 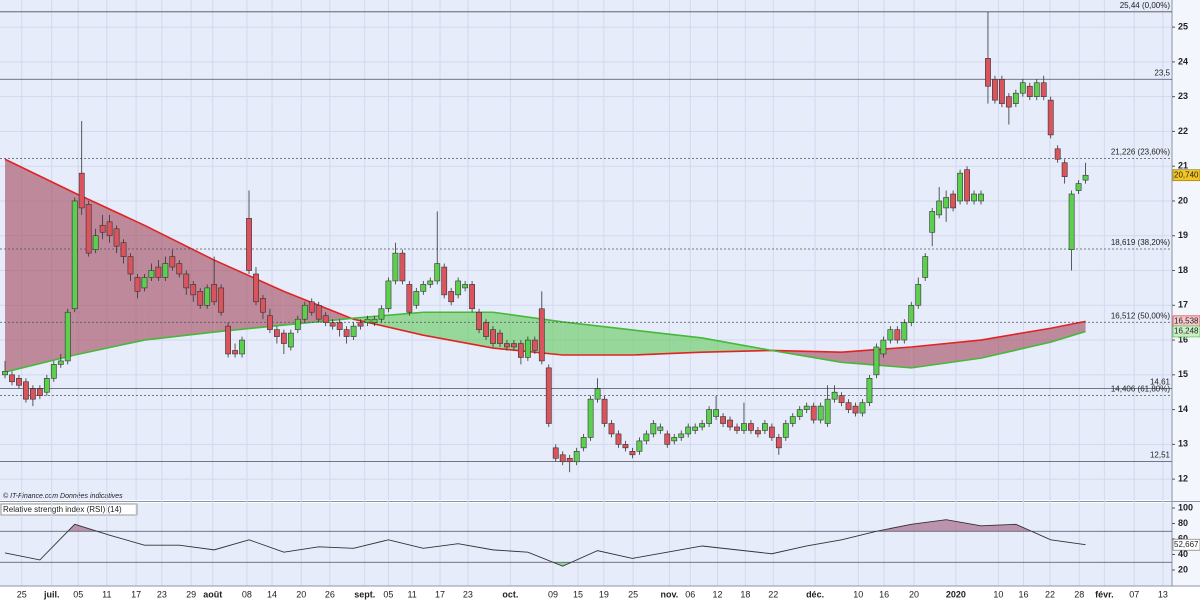 What do you see at coordinates (669, 594) in the screenshot?
I see `x-tick-label: nov.` at bounding box center [669, 594].